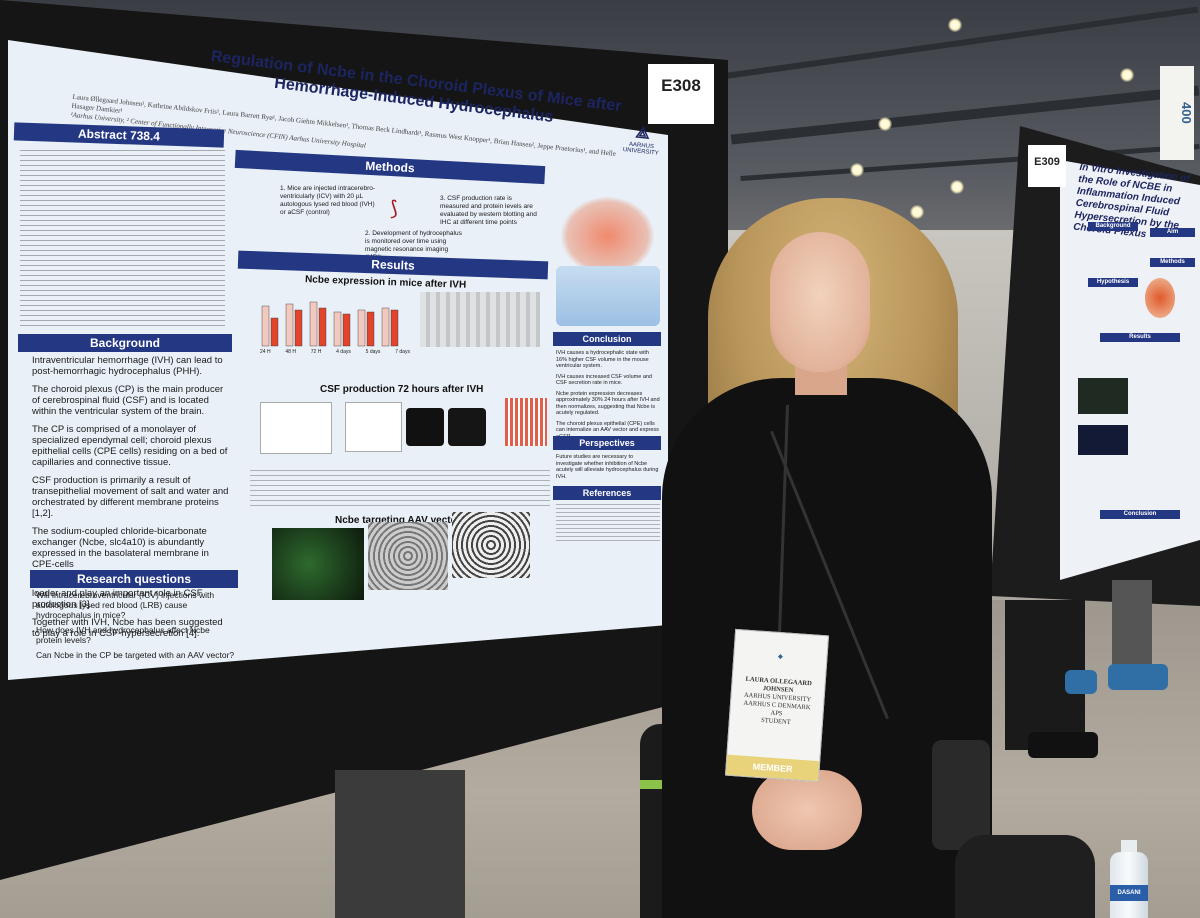 The height and width of the screenshot is (918, 1200). I want to click on presenter-face, so click(820, 302).